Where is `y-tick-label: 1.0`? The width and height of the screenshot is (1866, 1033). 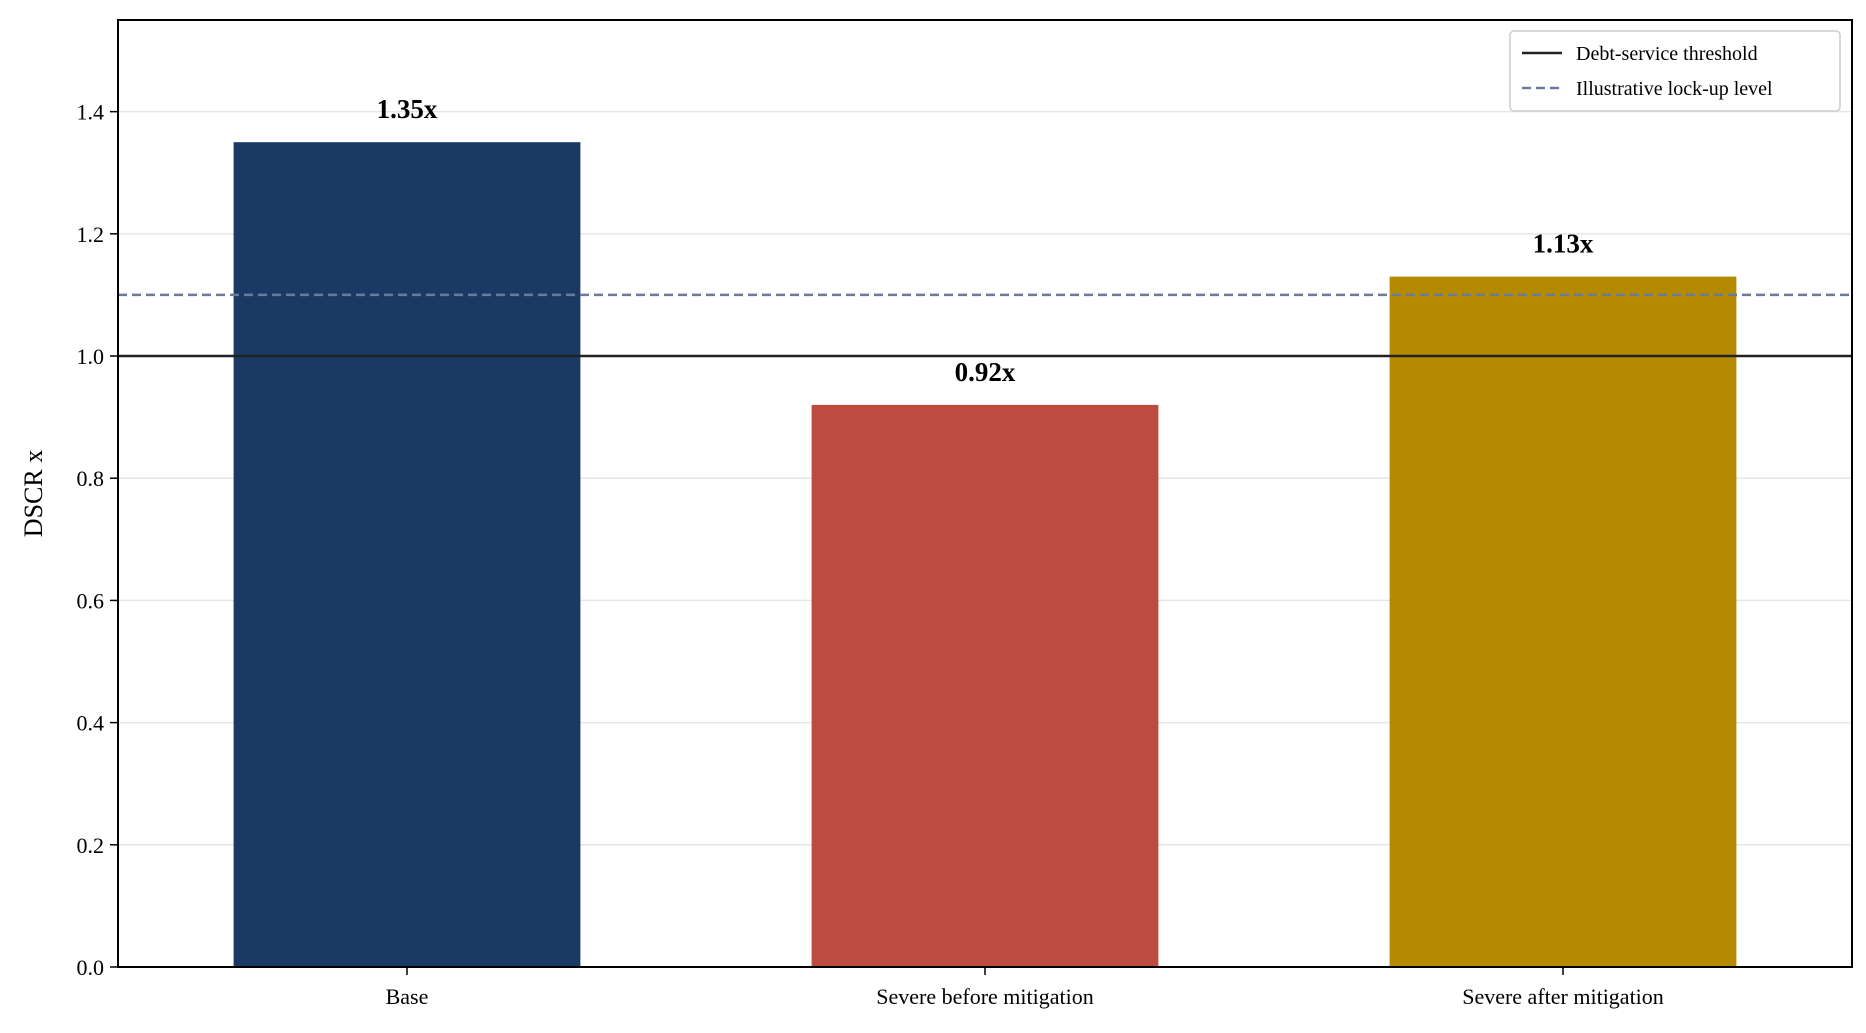 y-tick-label: 1.0 is located at coordinates (91, 356).